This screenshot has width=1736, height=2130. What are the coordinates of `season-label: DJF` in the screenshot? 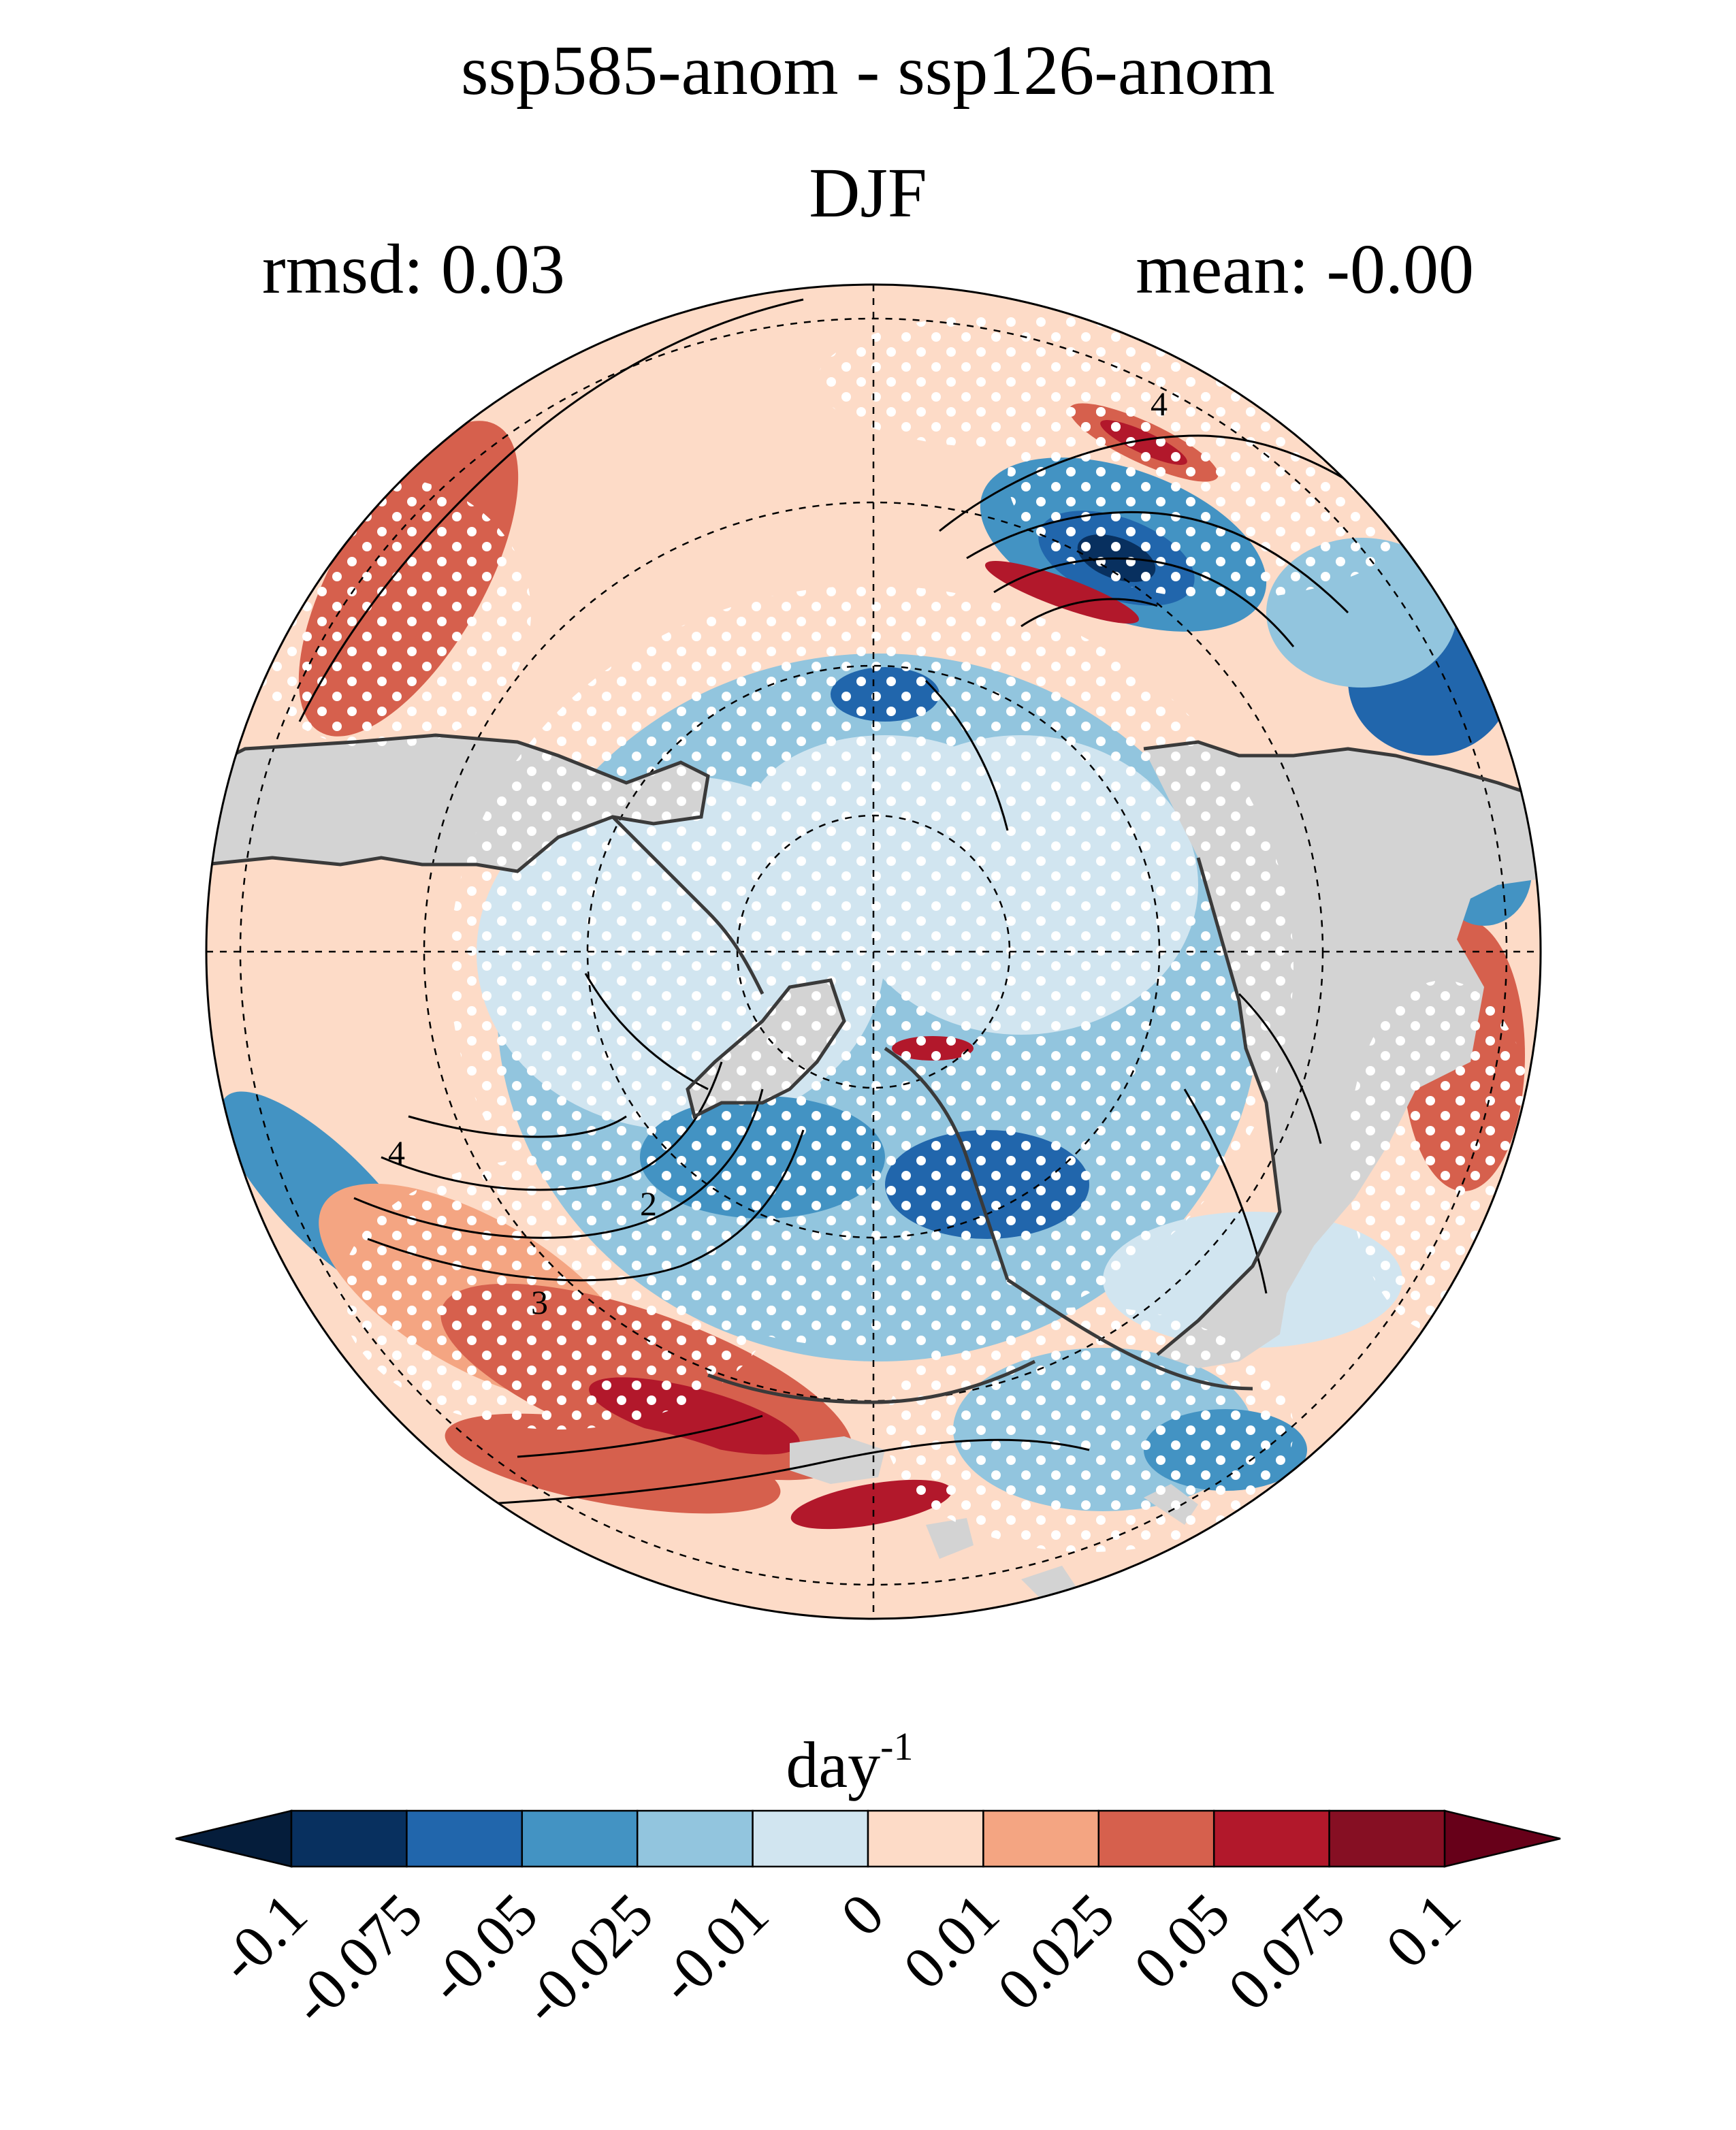 It's located at (868, 193).